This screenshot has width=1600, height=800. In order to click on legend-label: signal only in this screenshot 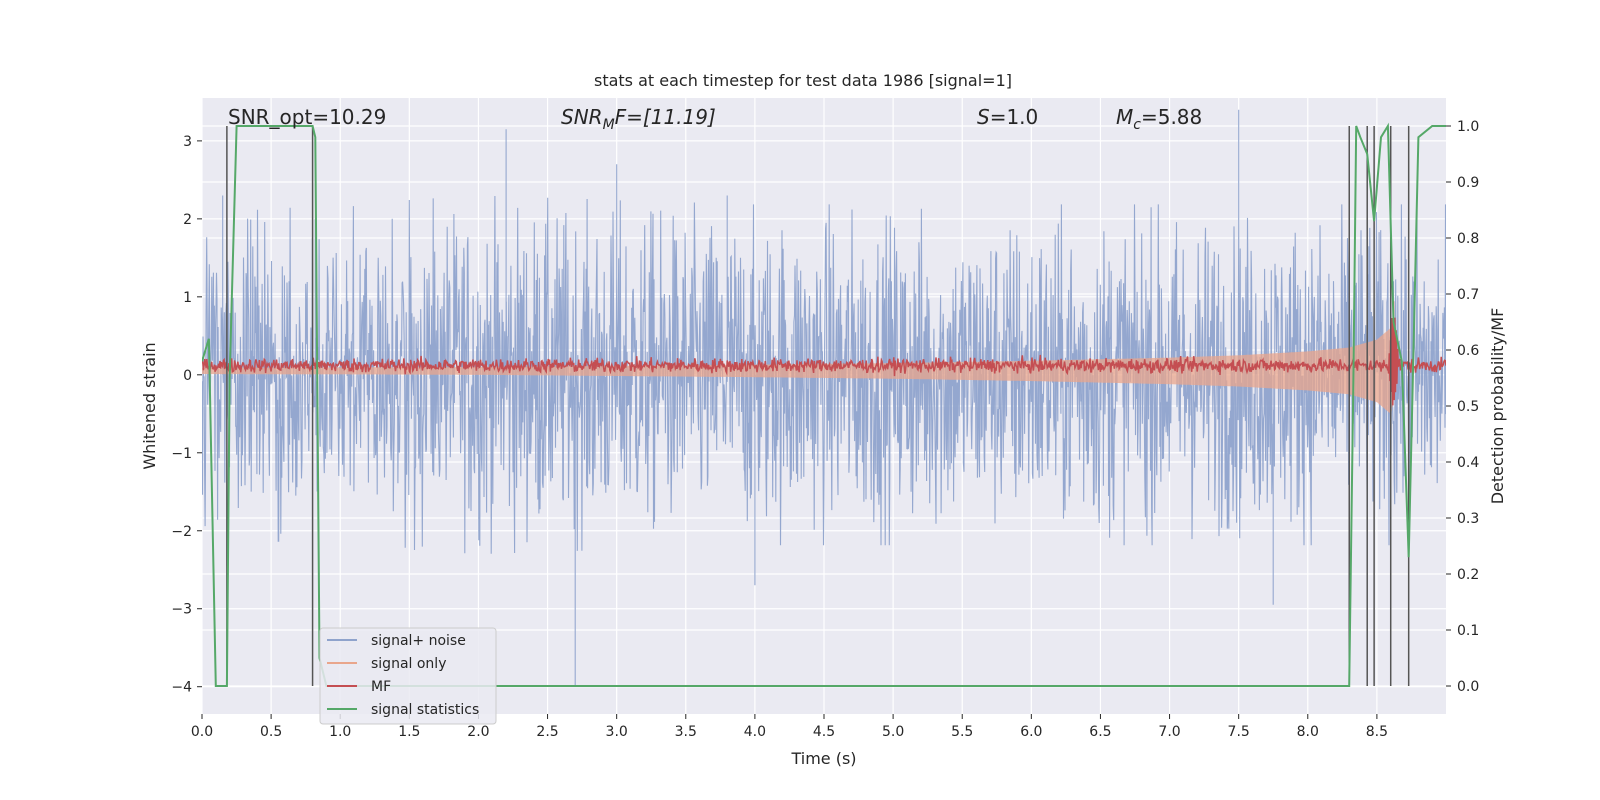, I will do `click(408, 664)`.